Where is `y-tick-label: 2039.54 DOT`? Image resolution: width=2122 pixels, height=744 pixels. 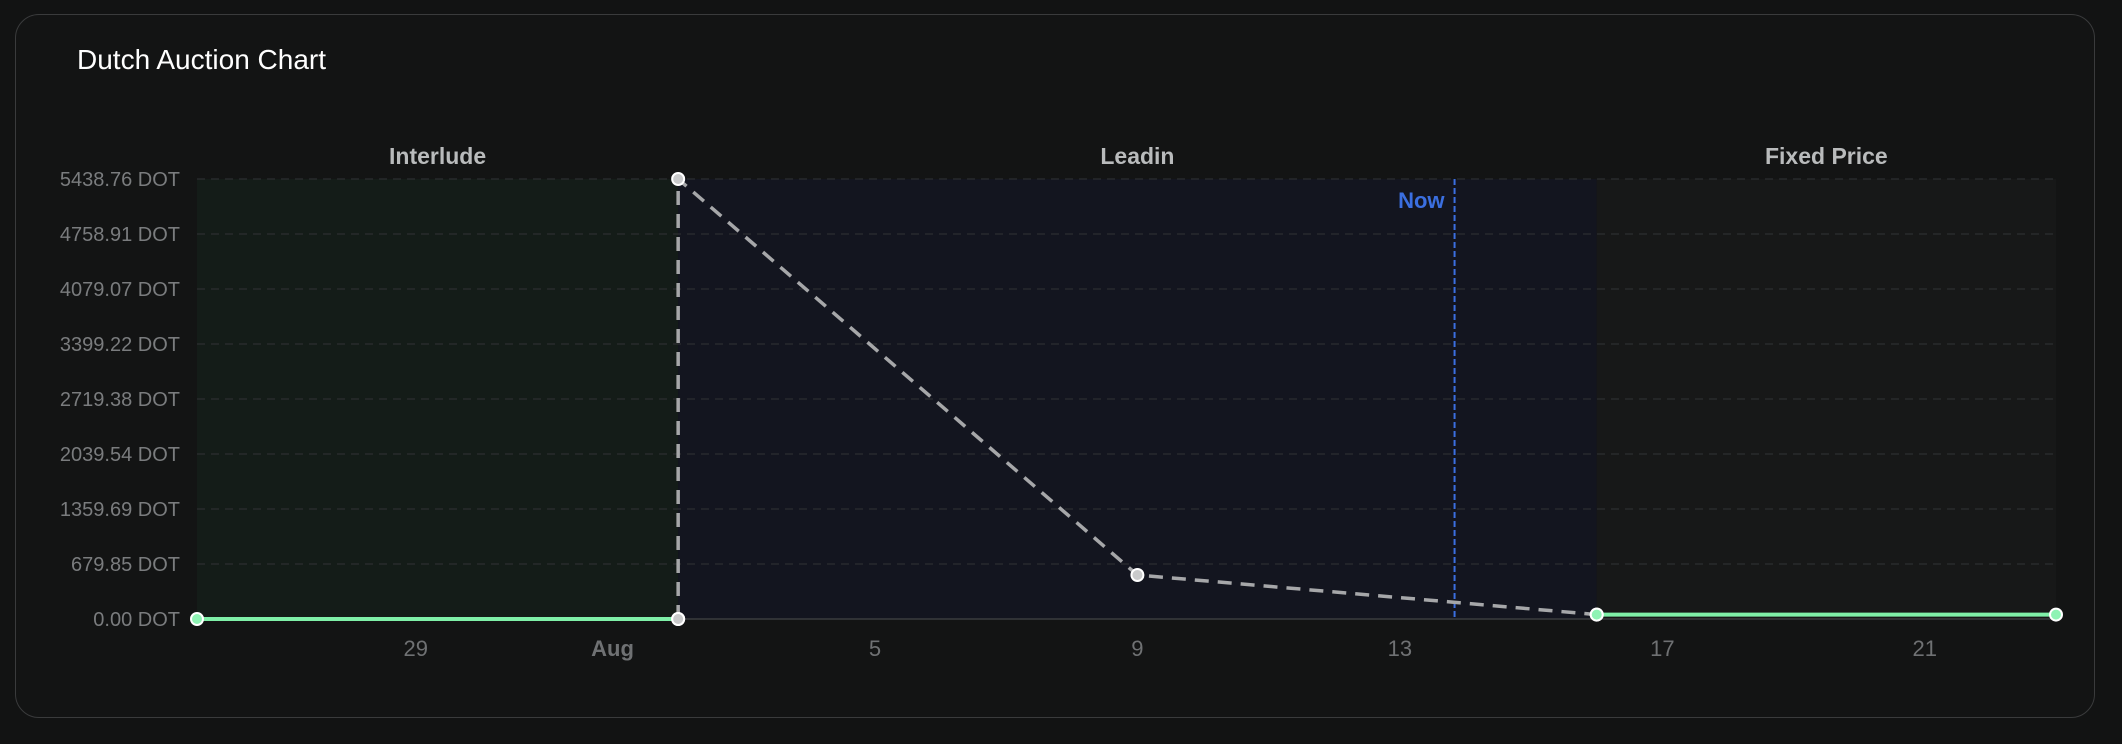
y-tick-label: 2039.54 DOT is located at coordinates (120, 455).